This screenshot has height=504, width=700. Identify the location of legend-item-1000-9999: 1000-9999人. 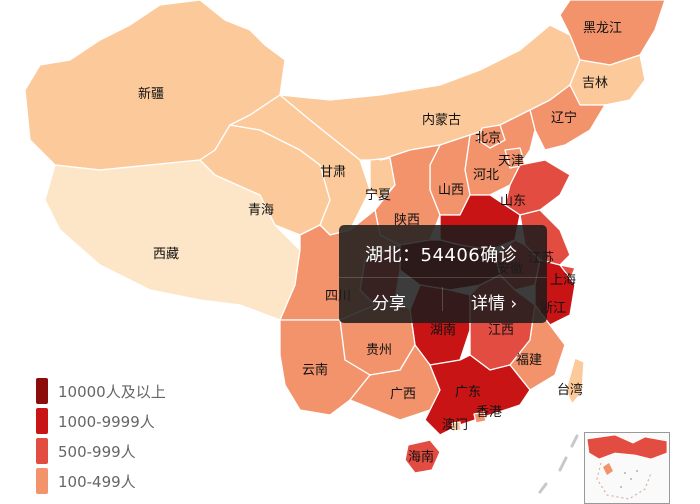
(101, 421).